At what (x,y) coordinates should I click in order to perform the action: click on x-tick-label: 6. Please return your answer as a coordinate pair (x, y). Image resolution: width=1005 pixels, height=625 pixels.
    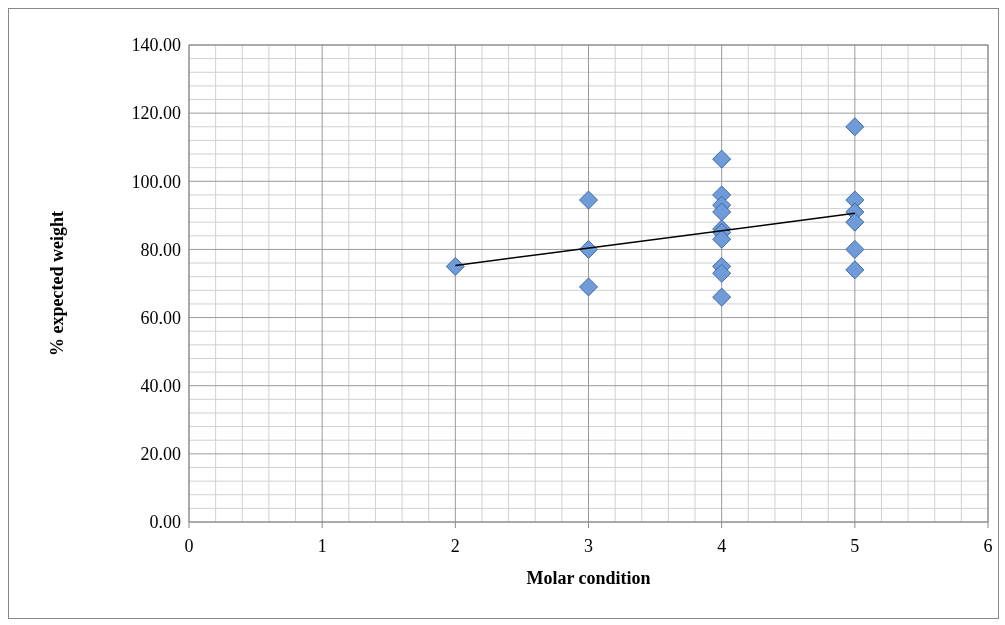
    Looking at the image, I should click on (988, 546).